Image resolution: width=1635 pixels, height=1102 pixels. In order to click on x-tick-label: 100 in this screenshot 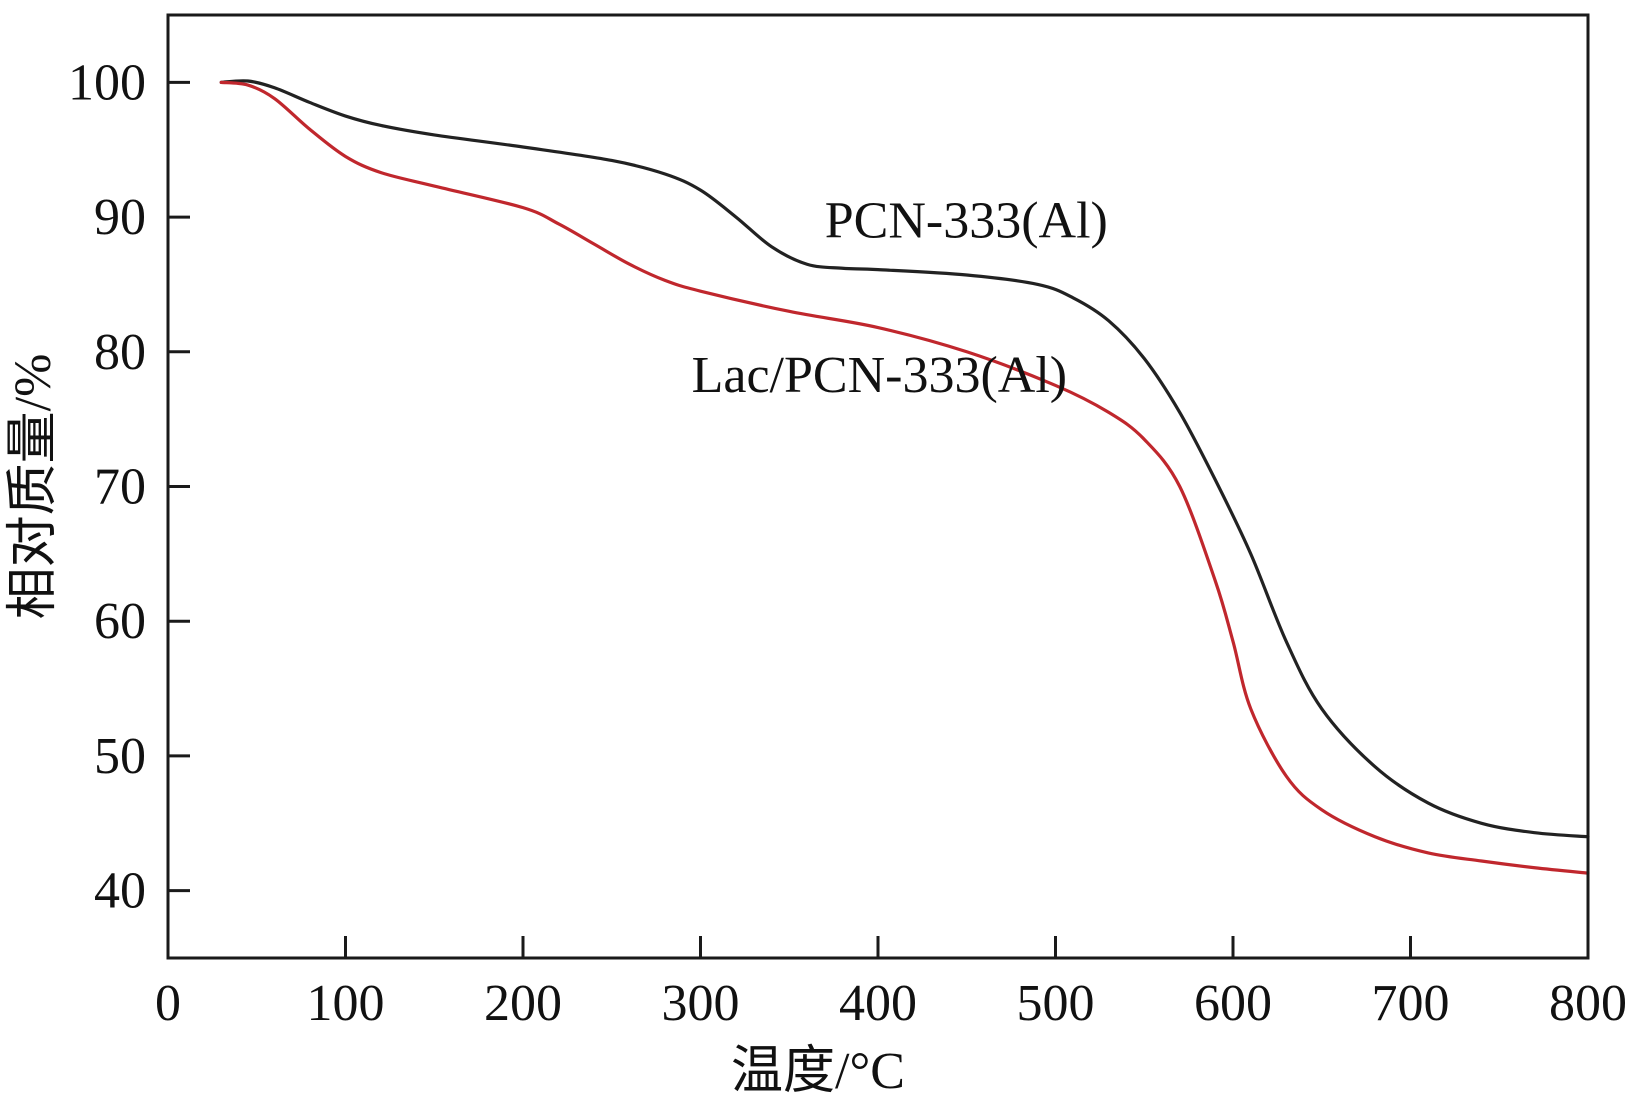, I will do `click(346, 1003)`.